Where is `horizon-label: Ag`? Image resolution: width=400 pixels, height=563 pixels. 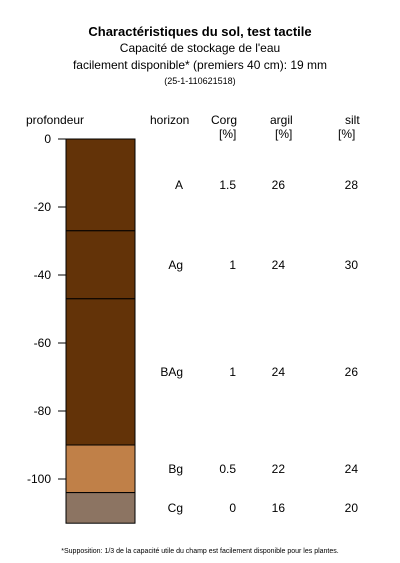
horizon-label: Ag is located at coordinates (175, 265).